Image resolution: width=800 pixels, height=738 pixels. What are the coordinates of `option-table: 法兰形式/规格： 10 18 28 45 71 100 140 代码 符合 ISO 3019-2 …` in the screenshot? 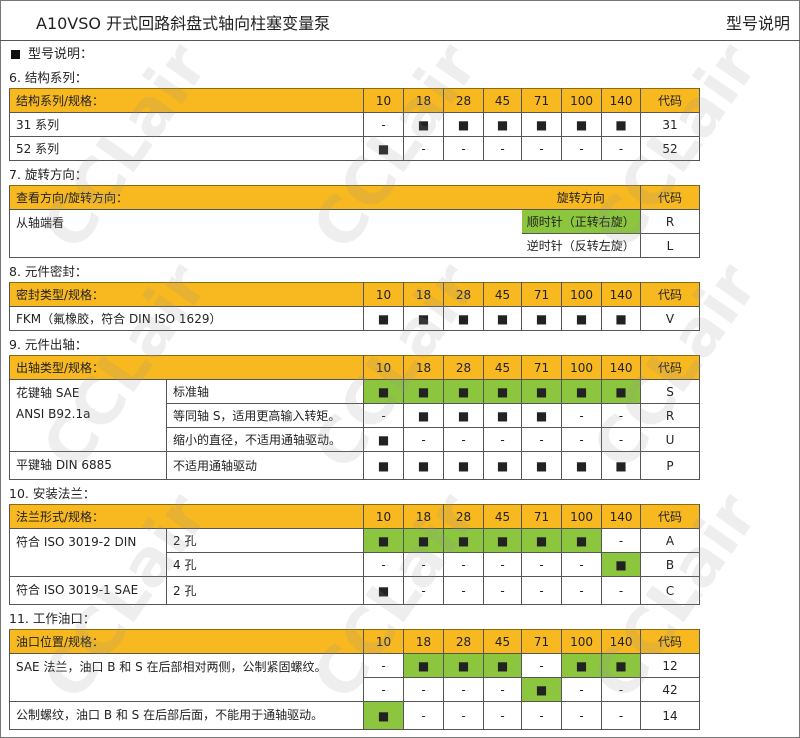 It's located at (354, 554).